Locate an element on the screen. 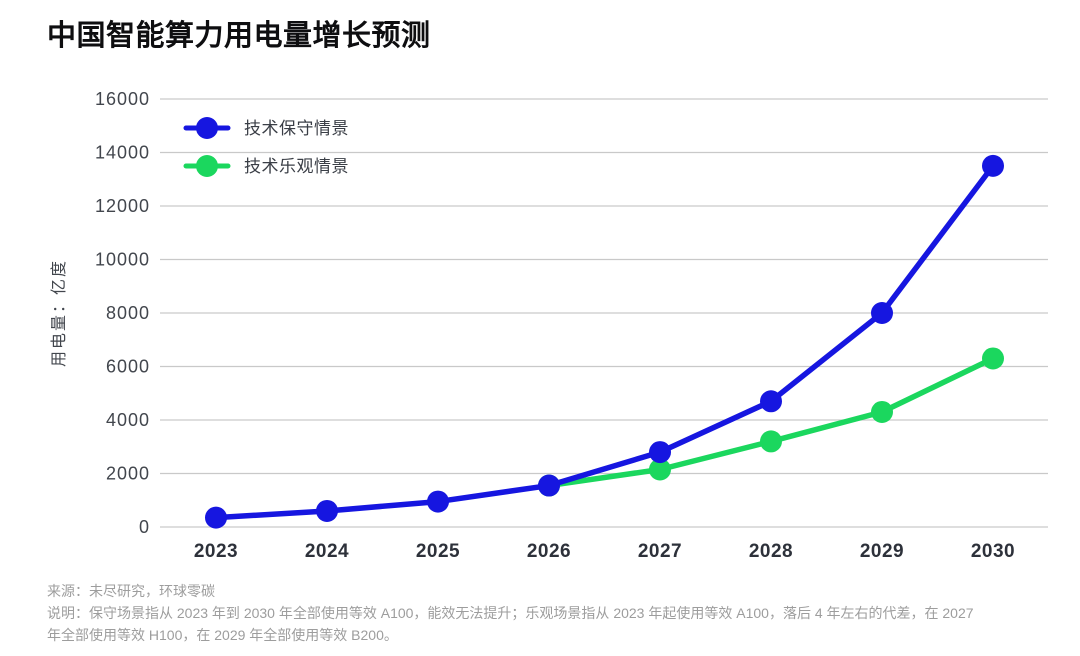 This screenshot has width=1080, height=656. y-tick-label: 16000 is located at coordinates (122, 99).